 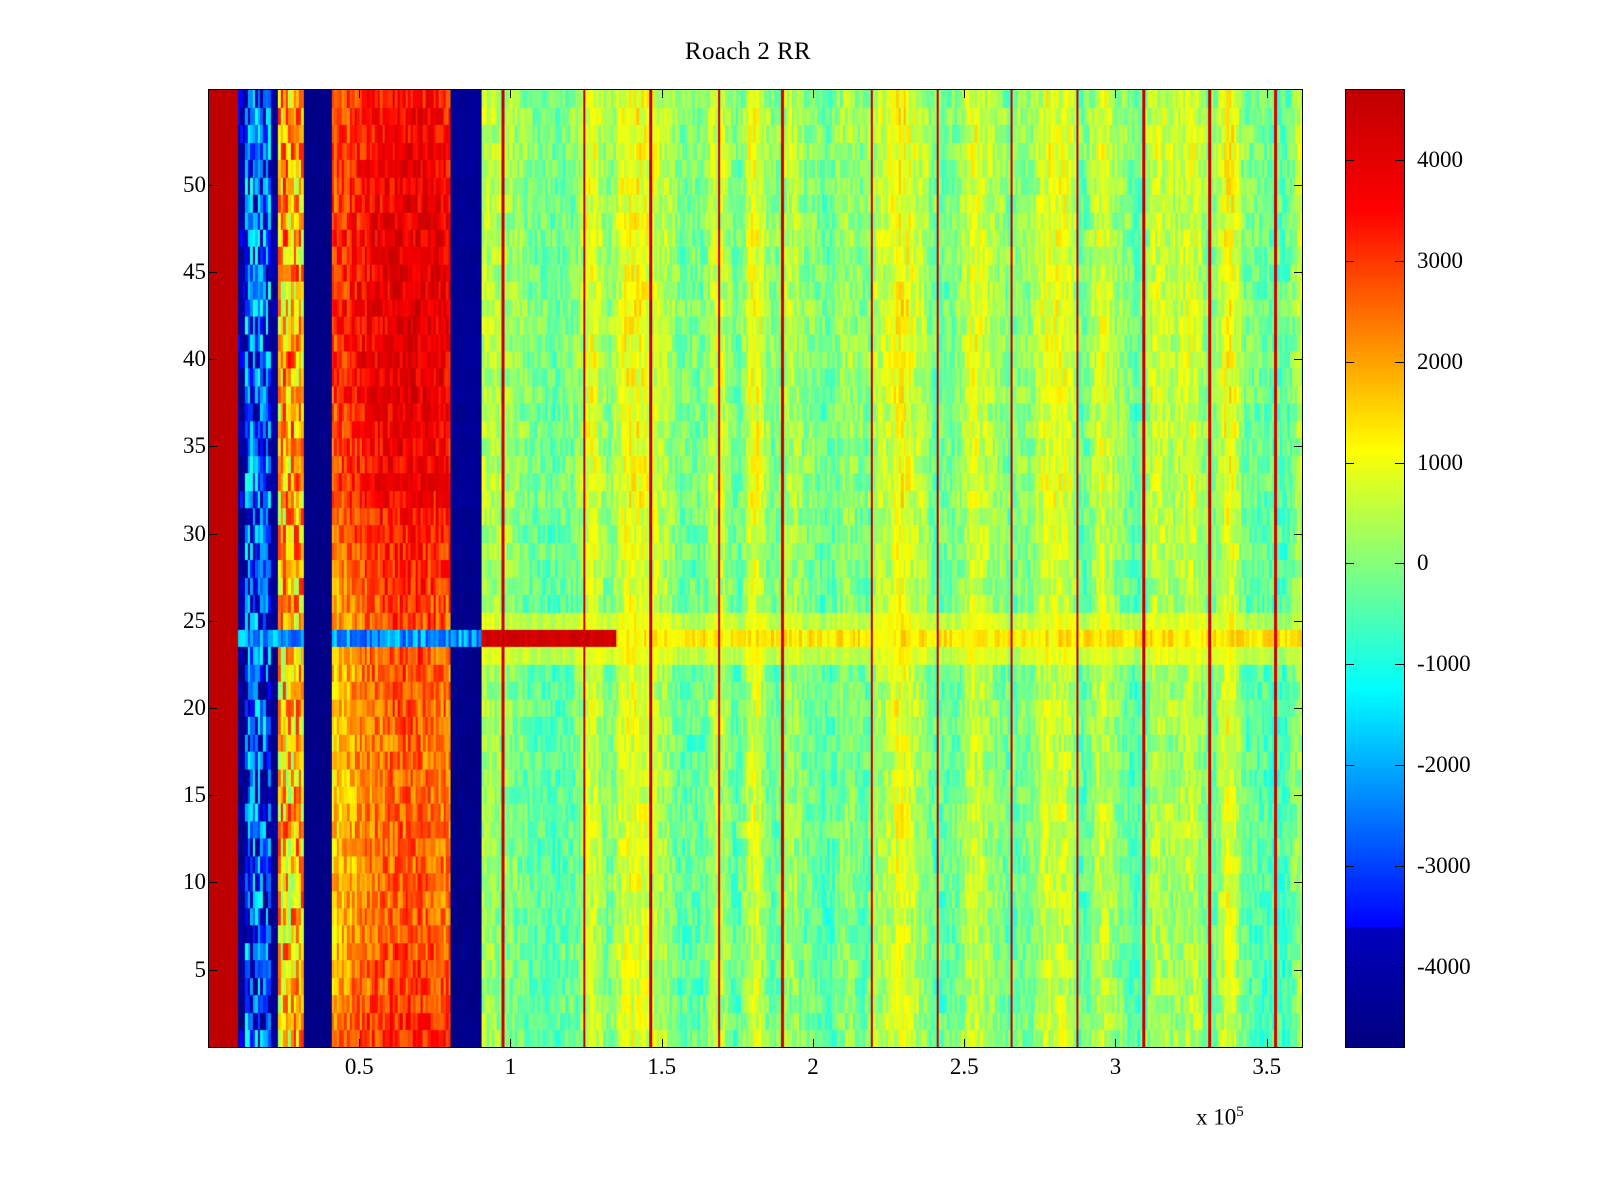 I want to click on colorbar-tick-label: 4000, so click(x=1440, y=159).